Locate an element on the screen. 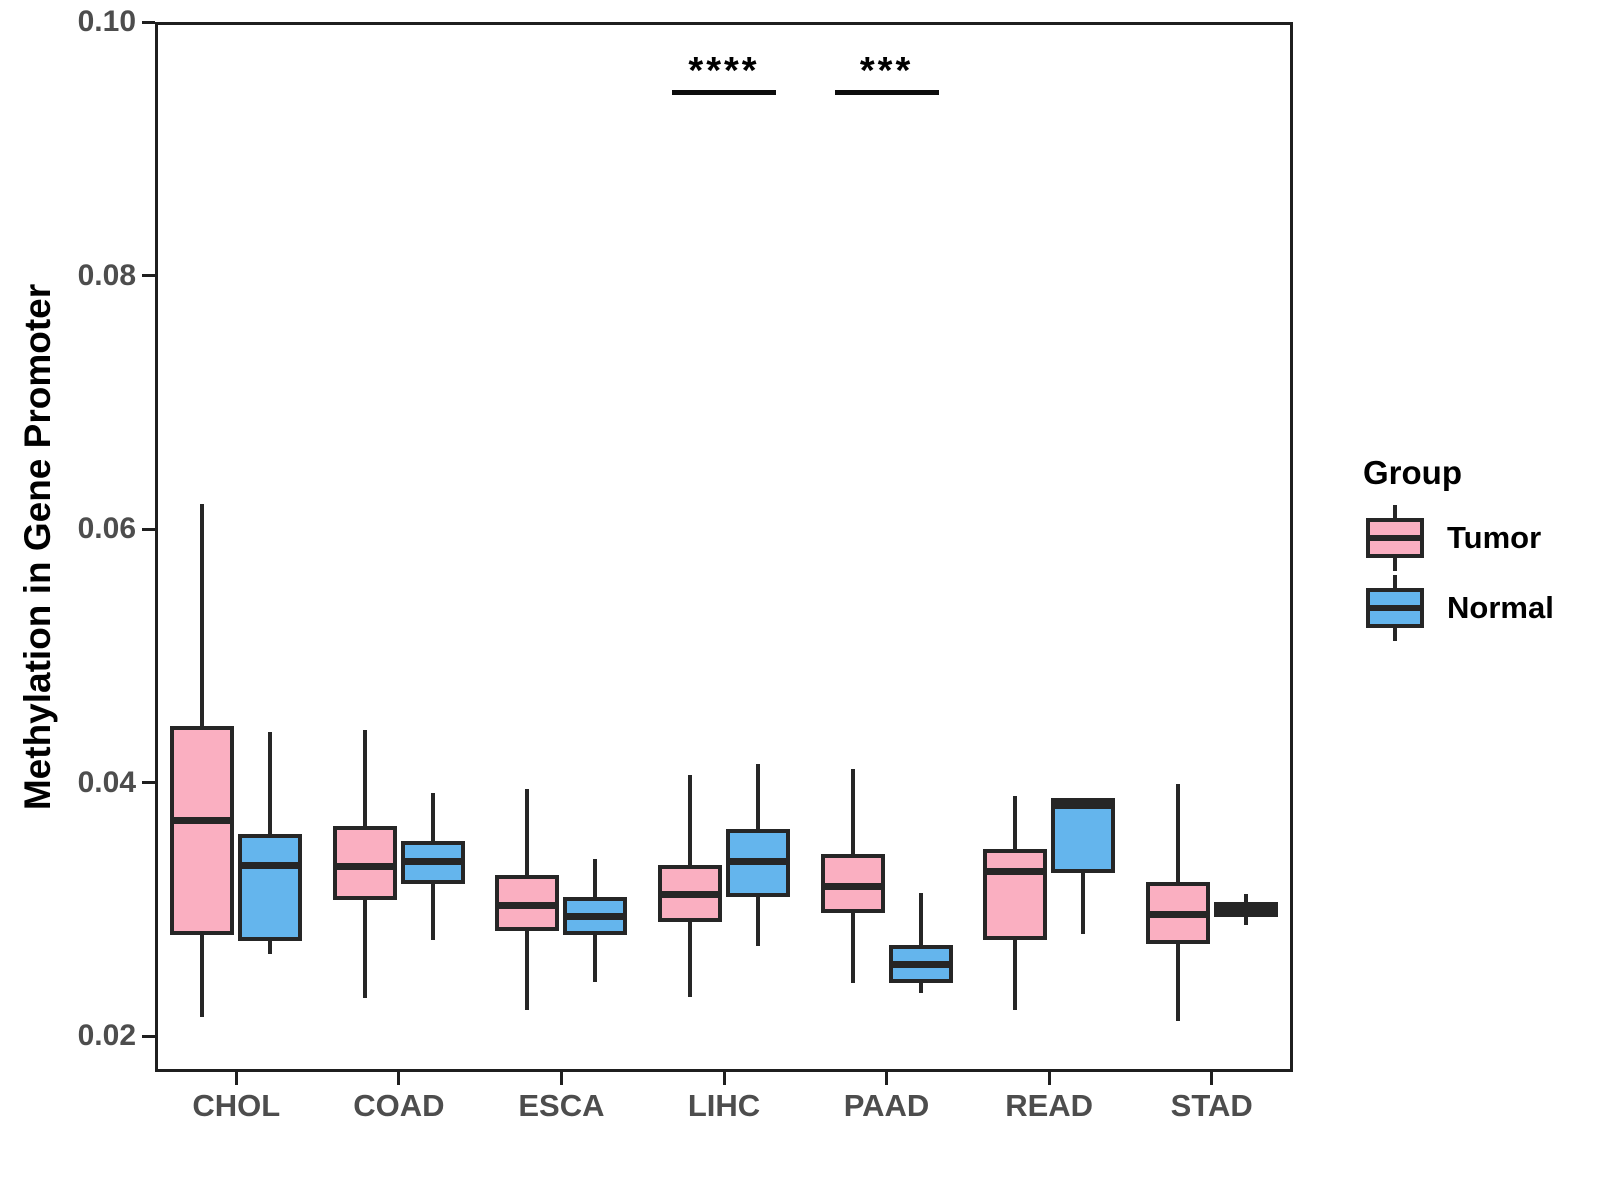 This screenshot has height=1200, width=1600. y-axis-title: Methylation in Gene Promoter is located at coordinates (37, 547).